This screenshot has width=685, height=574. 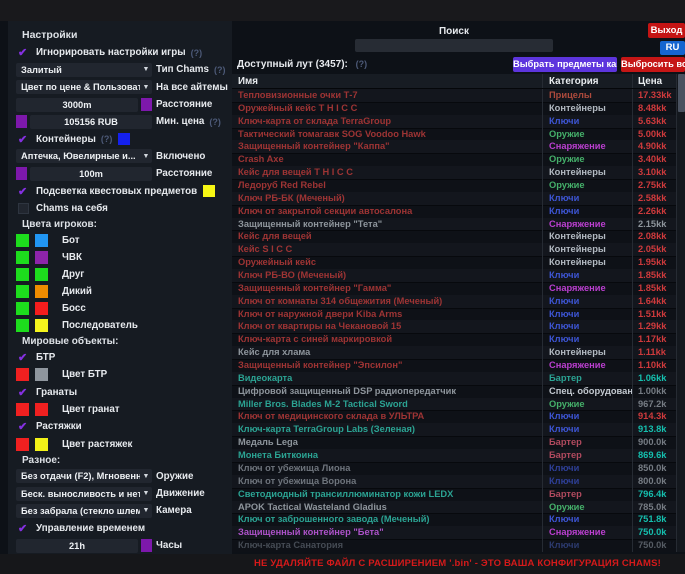 What do you see at coordinates (653, 64) in the screenshot?
I see `drop-all-button: Выбросить все` at bounding box center [653, 64].